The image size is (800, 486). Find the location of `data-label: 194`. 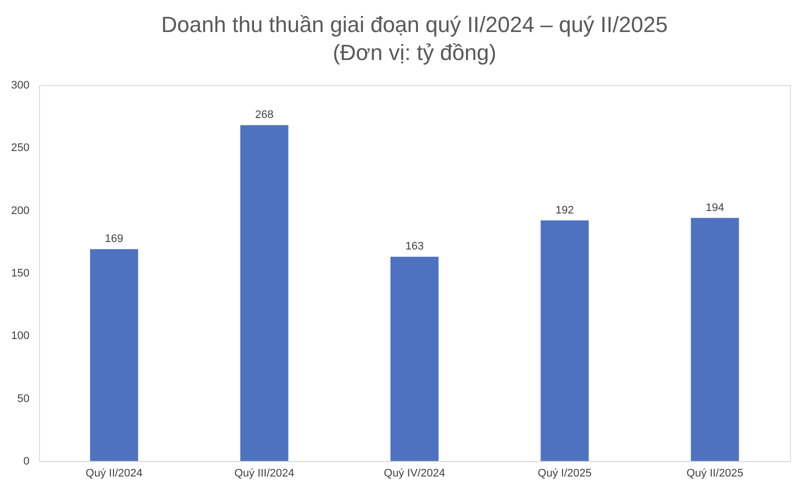

data-label: 194 is located at coordinates (715, 208).